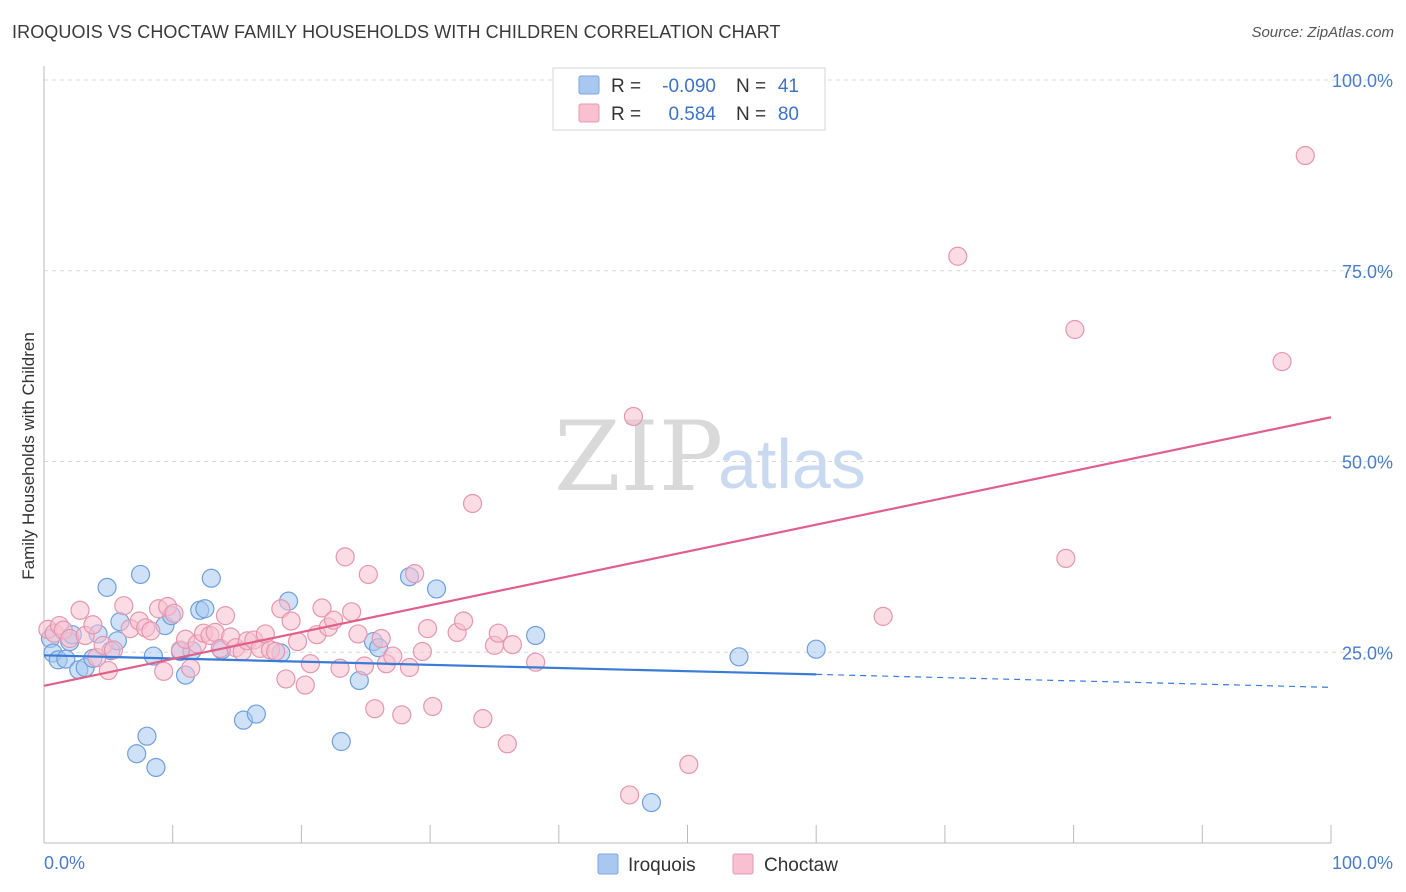 This screenshot has width=1406, height=892. What do you see at coordinates (626, 114) in the screenshot?
I see `legend-r-label-choctaw: R =` at bounding box center [626, 114].